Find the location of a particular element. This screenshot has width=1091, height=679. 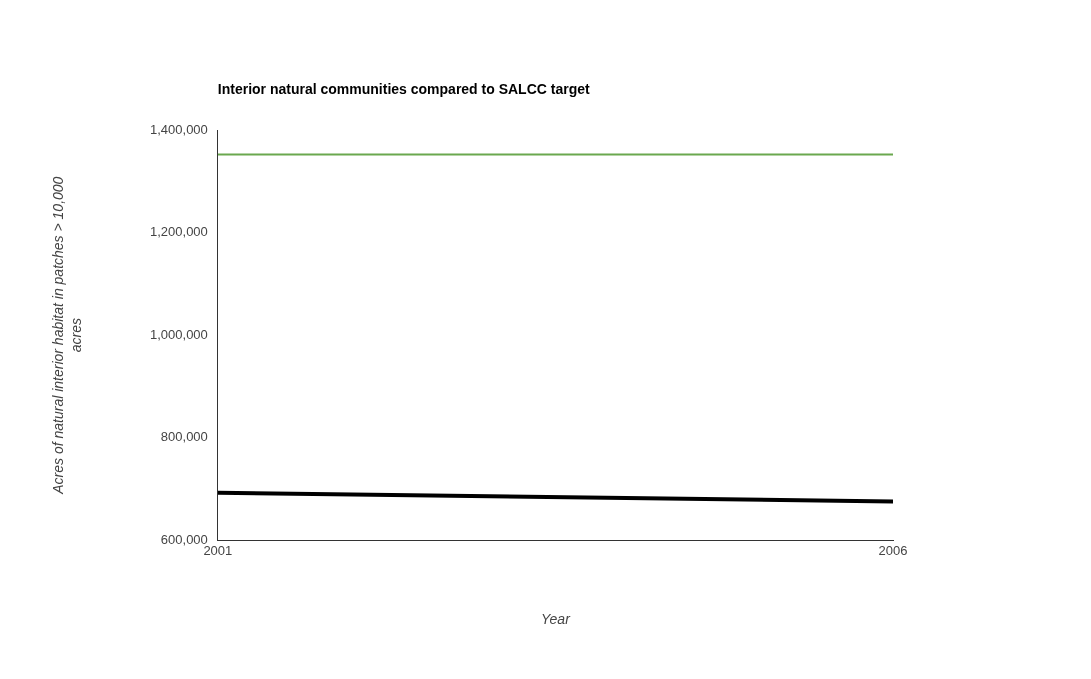

y-tick-label: 1,000,000 is located at coordinates (178, 334).